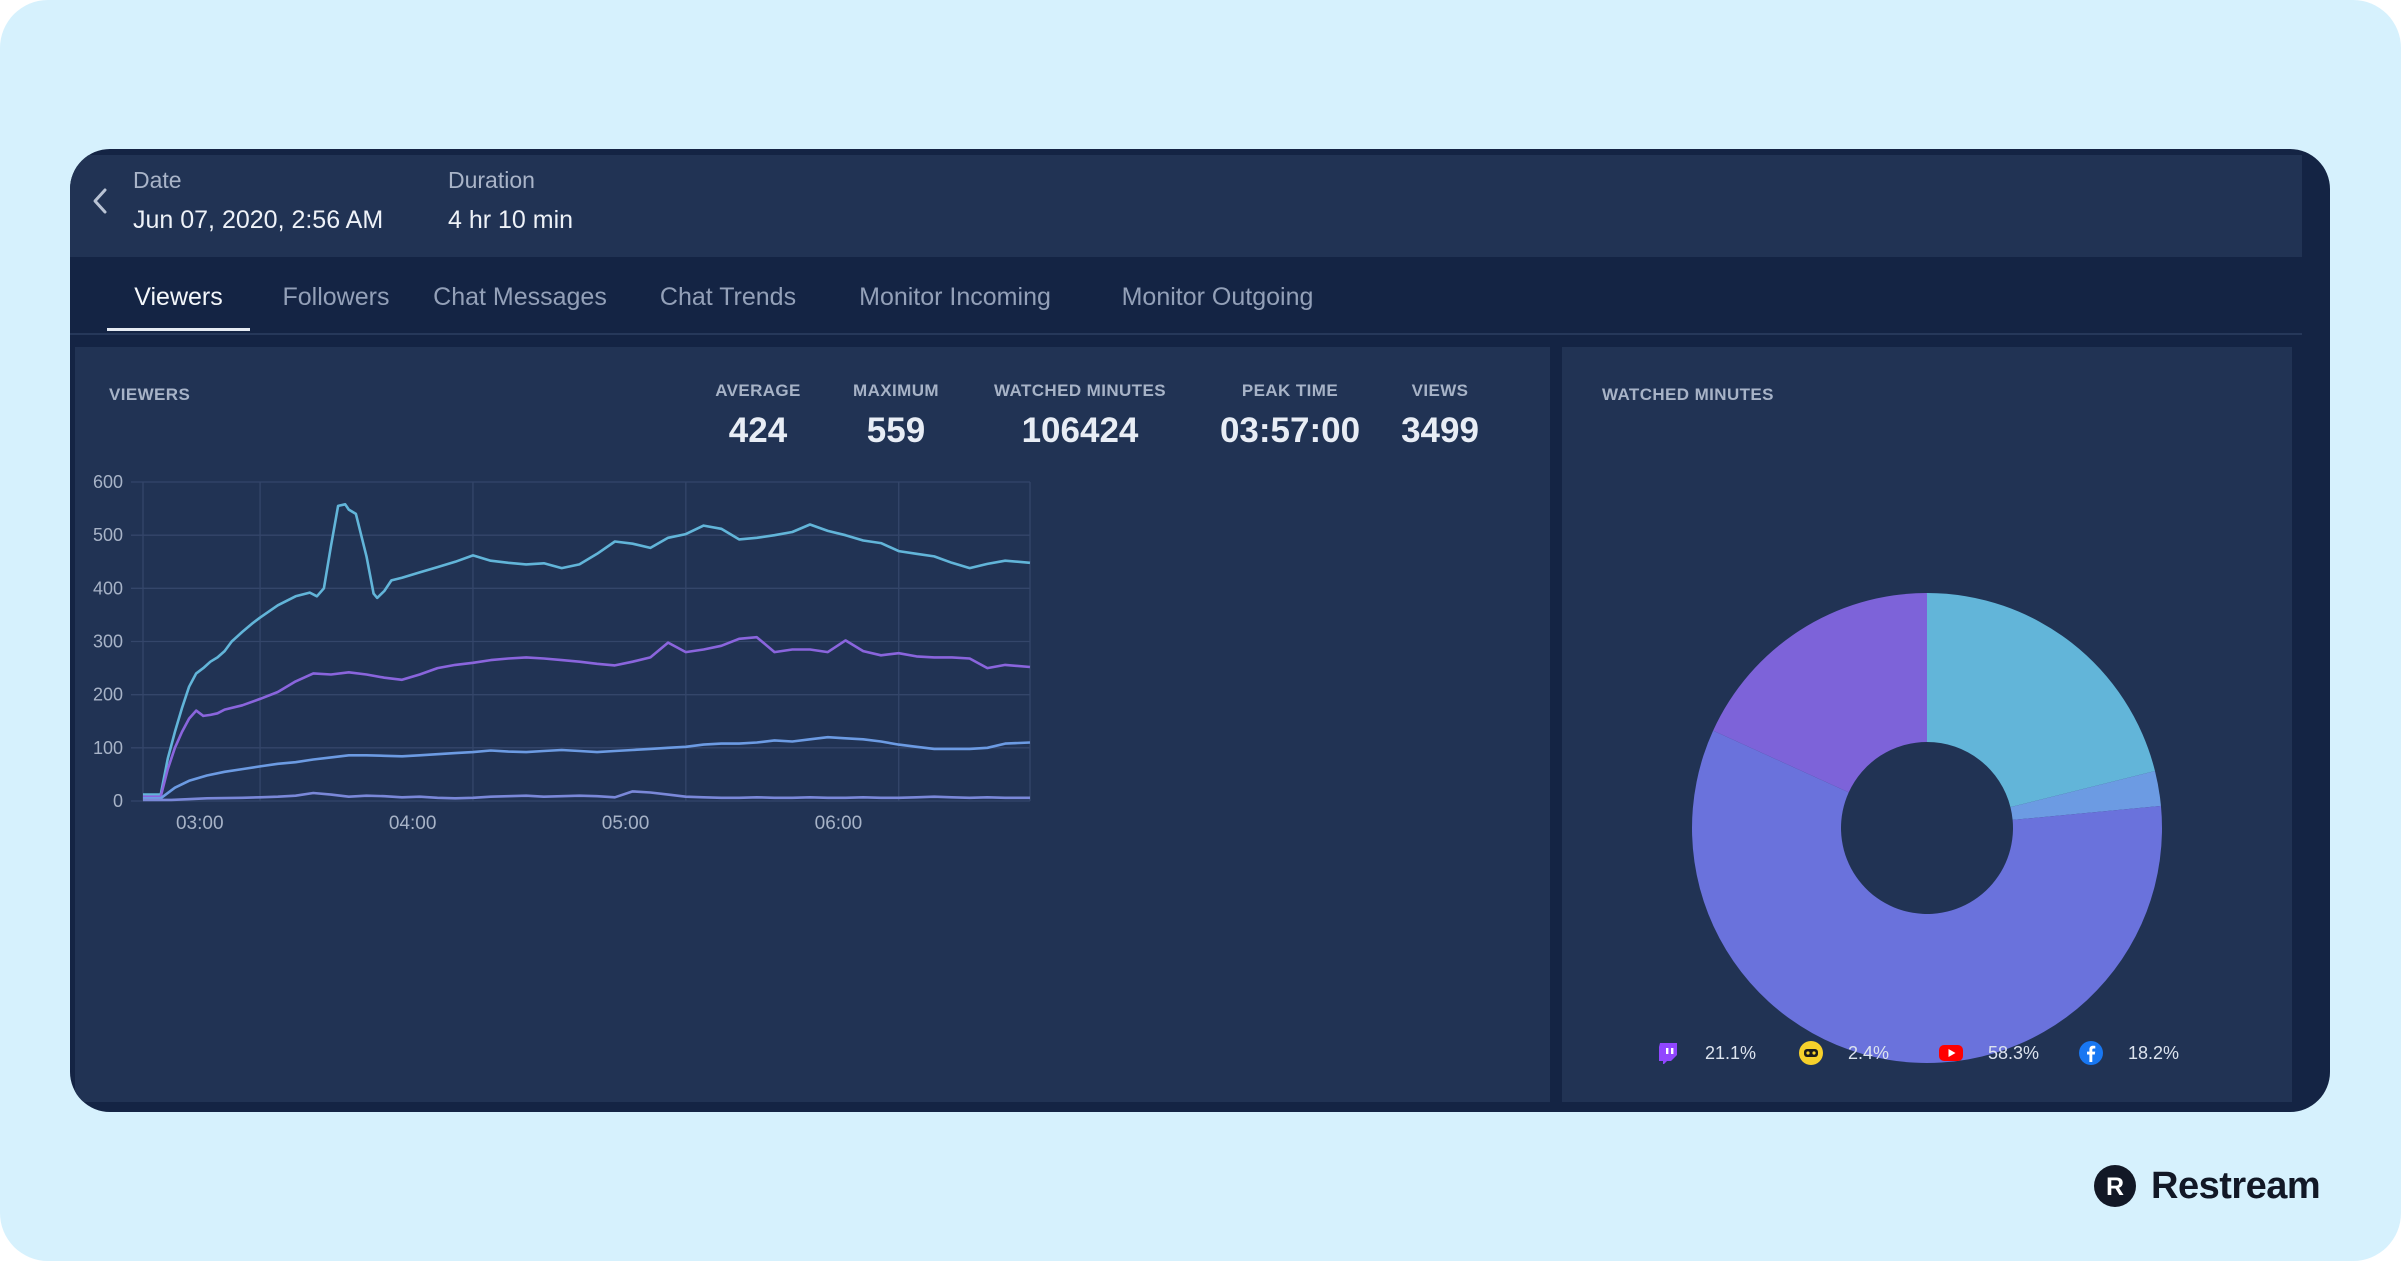 The width and height of the screenshot is (2401, 1261). What do you see at coordinates (1843, 1053) in the screenshot?
I see `legend-trovo: 2.4%` at bounding box center [1843, 1053].